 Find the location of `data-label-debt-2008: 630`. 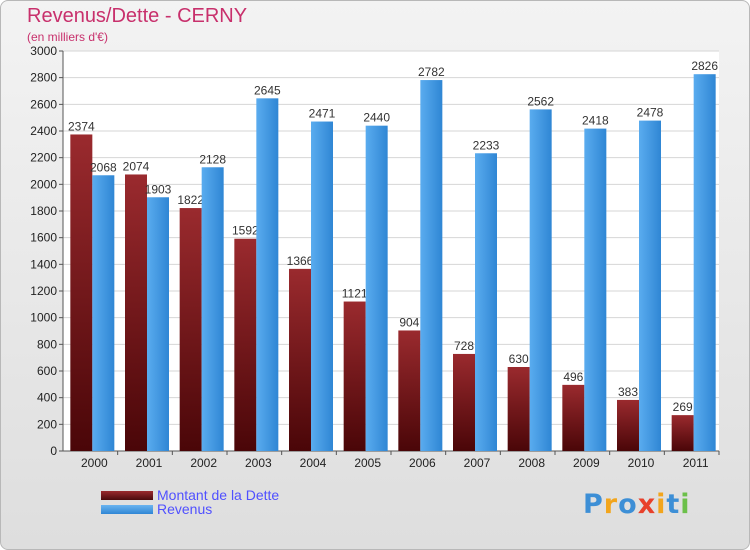

data-label-debt-2008: 630 is located at coordinates (519, 359).